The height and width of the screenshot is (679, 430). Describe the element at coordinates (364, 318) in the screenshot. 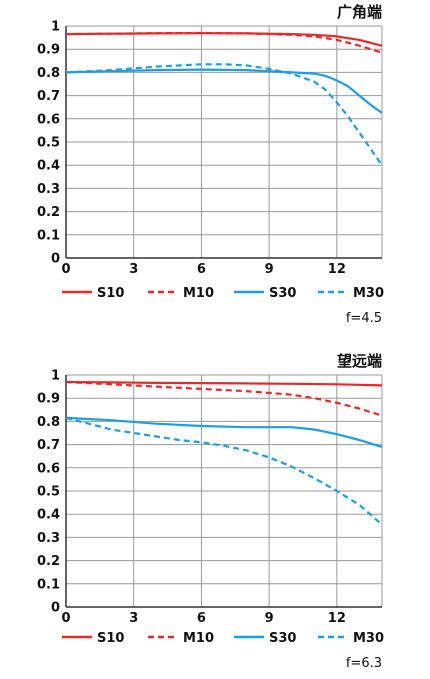

I see `aperture-label: f=4.5` at that location.